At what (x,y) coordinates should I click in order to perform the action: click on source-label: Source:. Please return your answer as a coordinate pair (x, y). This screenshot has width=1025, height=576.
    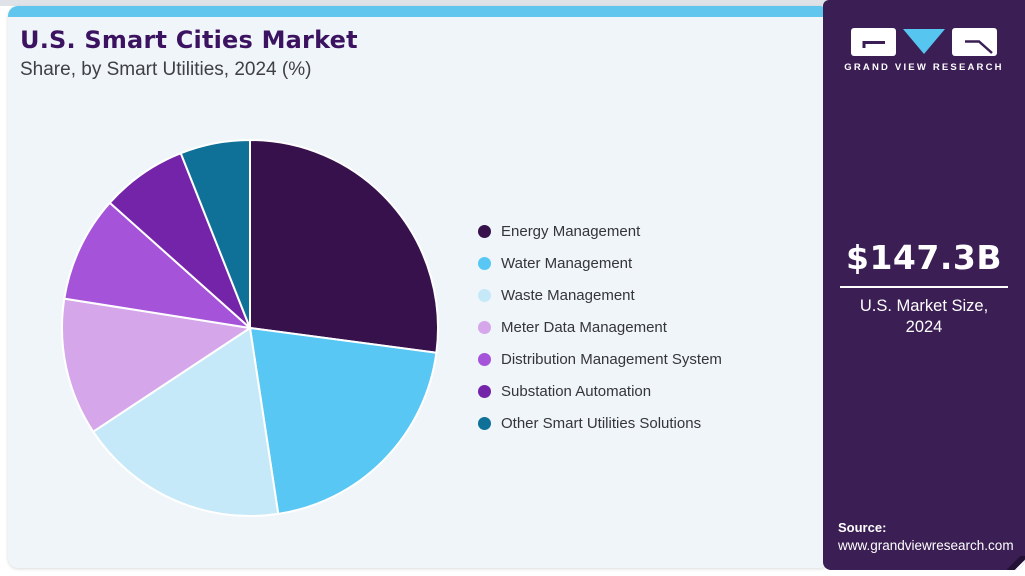
    Looking at the image, I should click on (862, 527).